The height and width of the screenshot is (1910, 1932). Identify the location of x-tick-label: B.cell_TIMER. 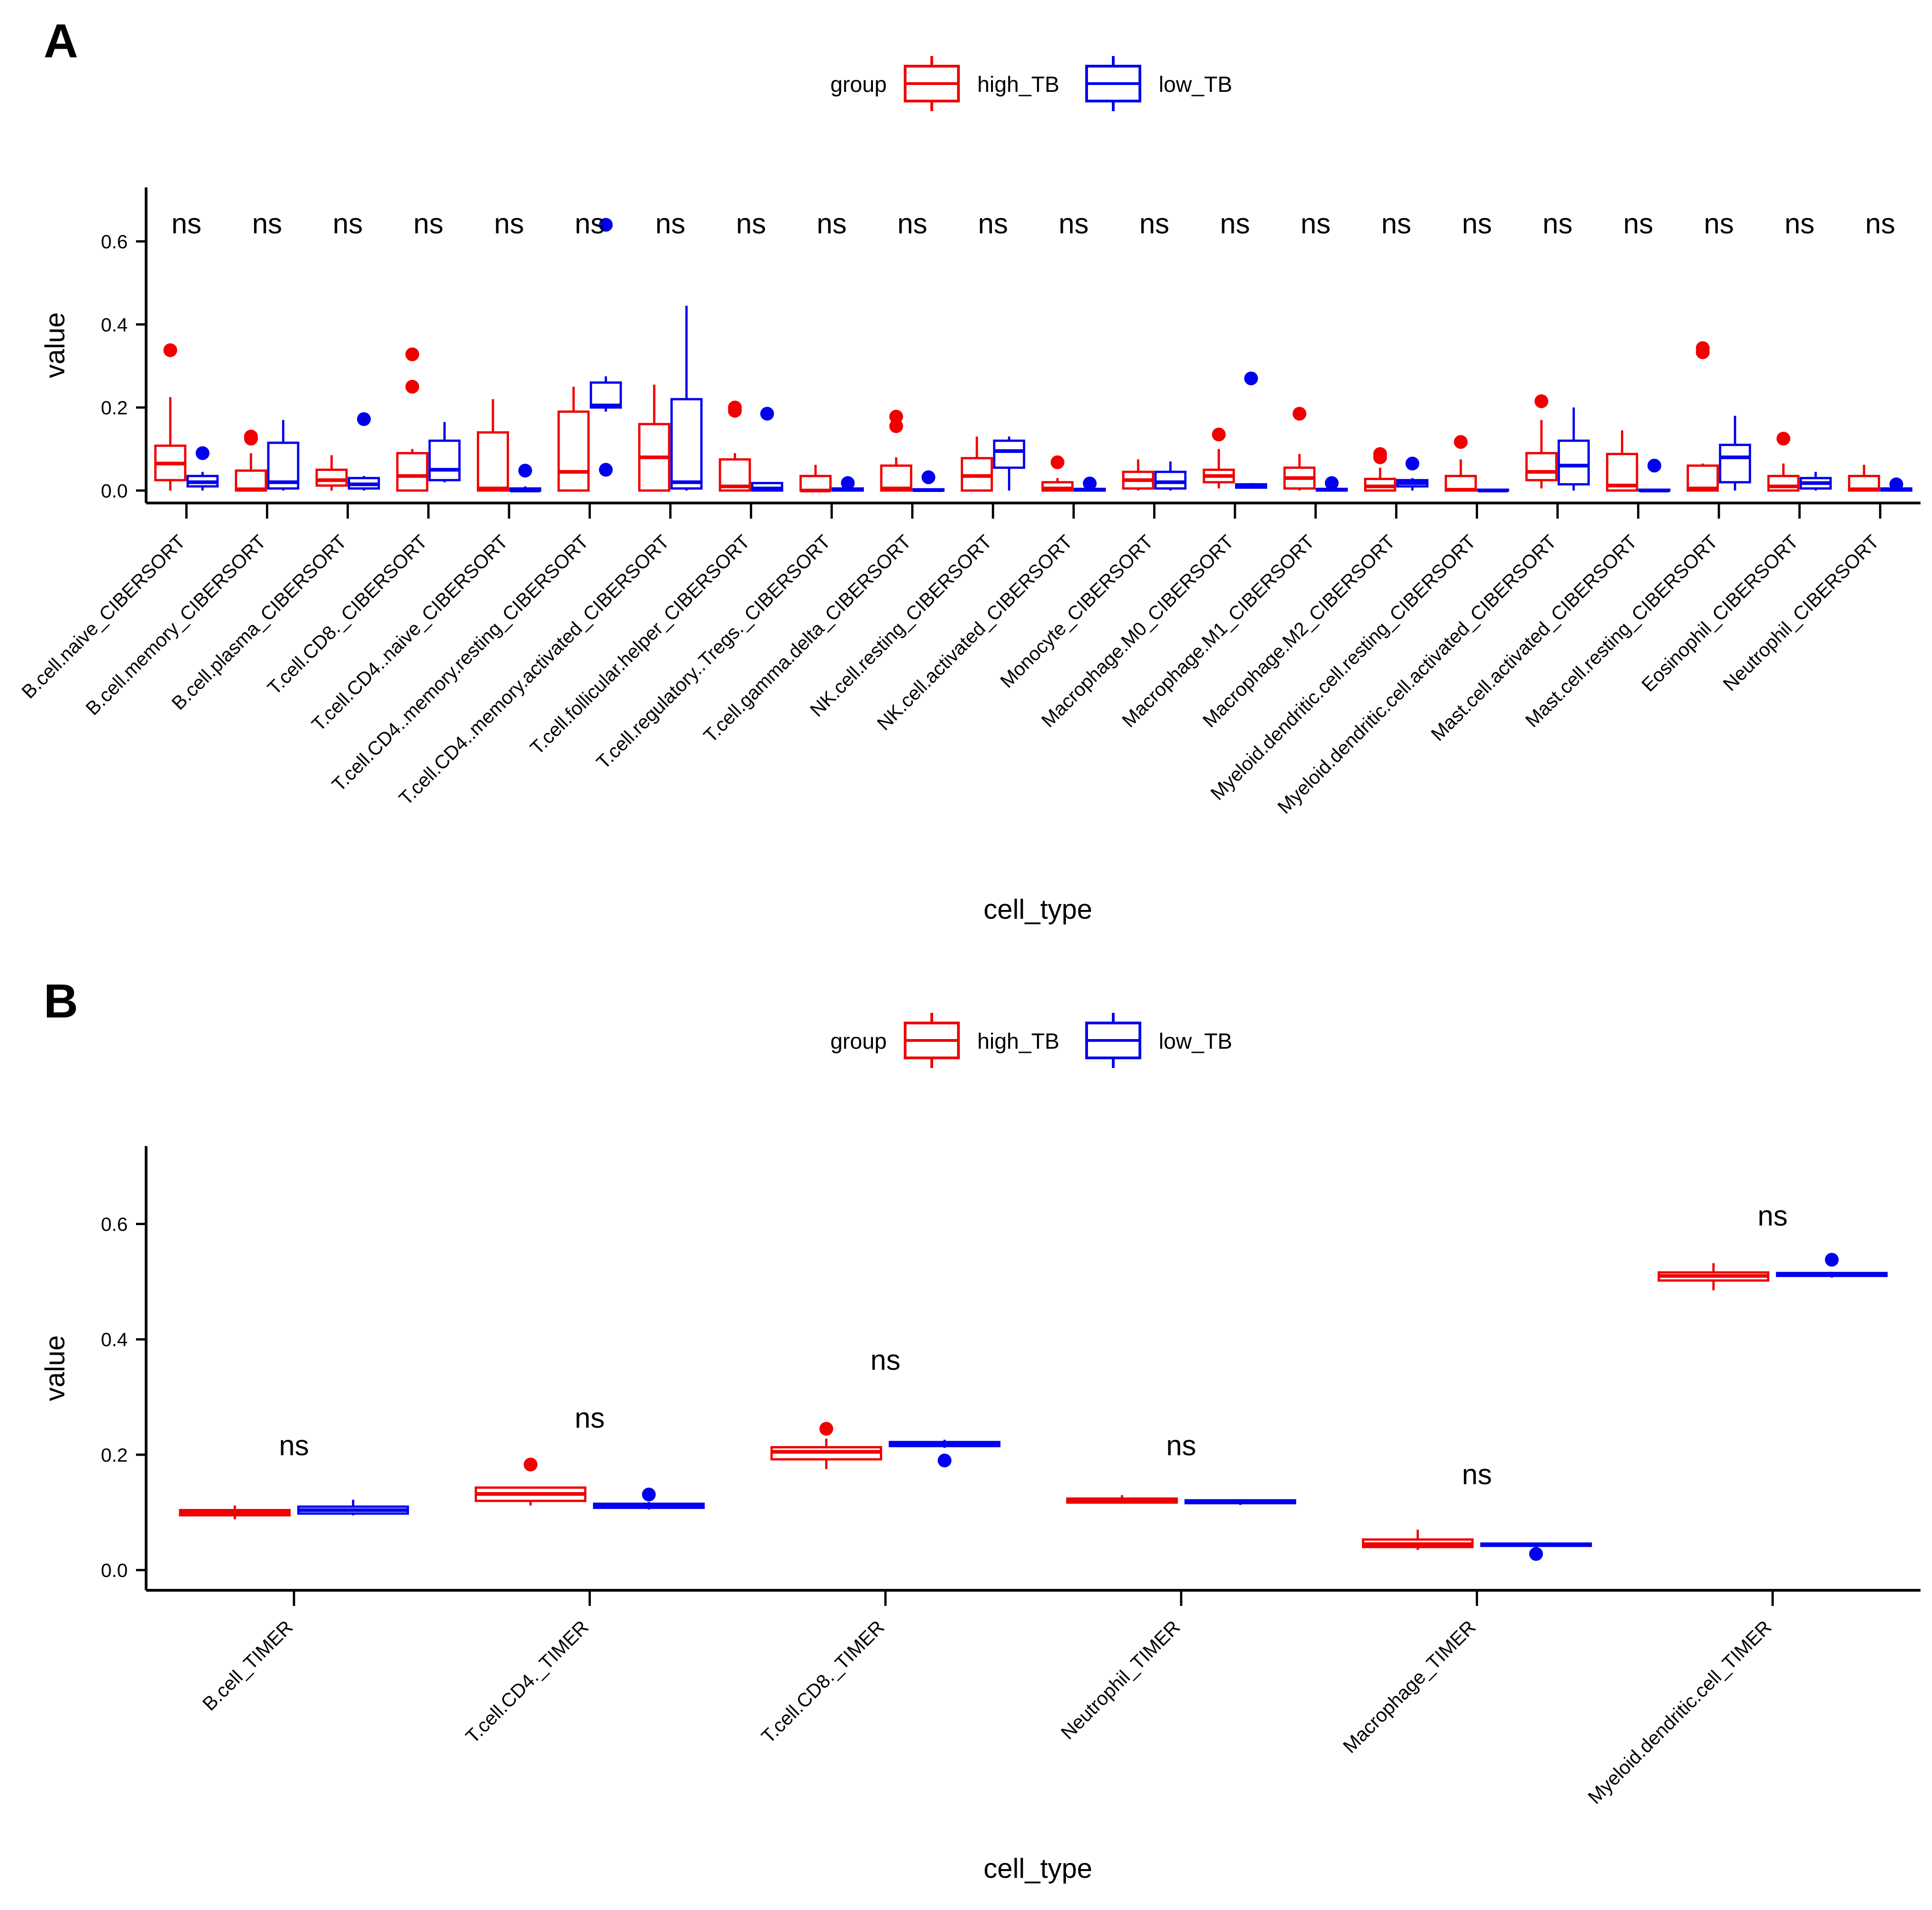
(247, 1666).